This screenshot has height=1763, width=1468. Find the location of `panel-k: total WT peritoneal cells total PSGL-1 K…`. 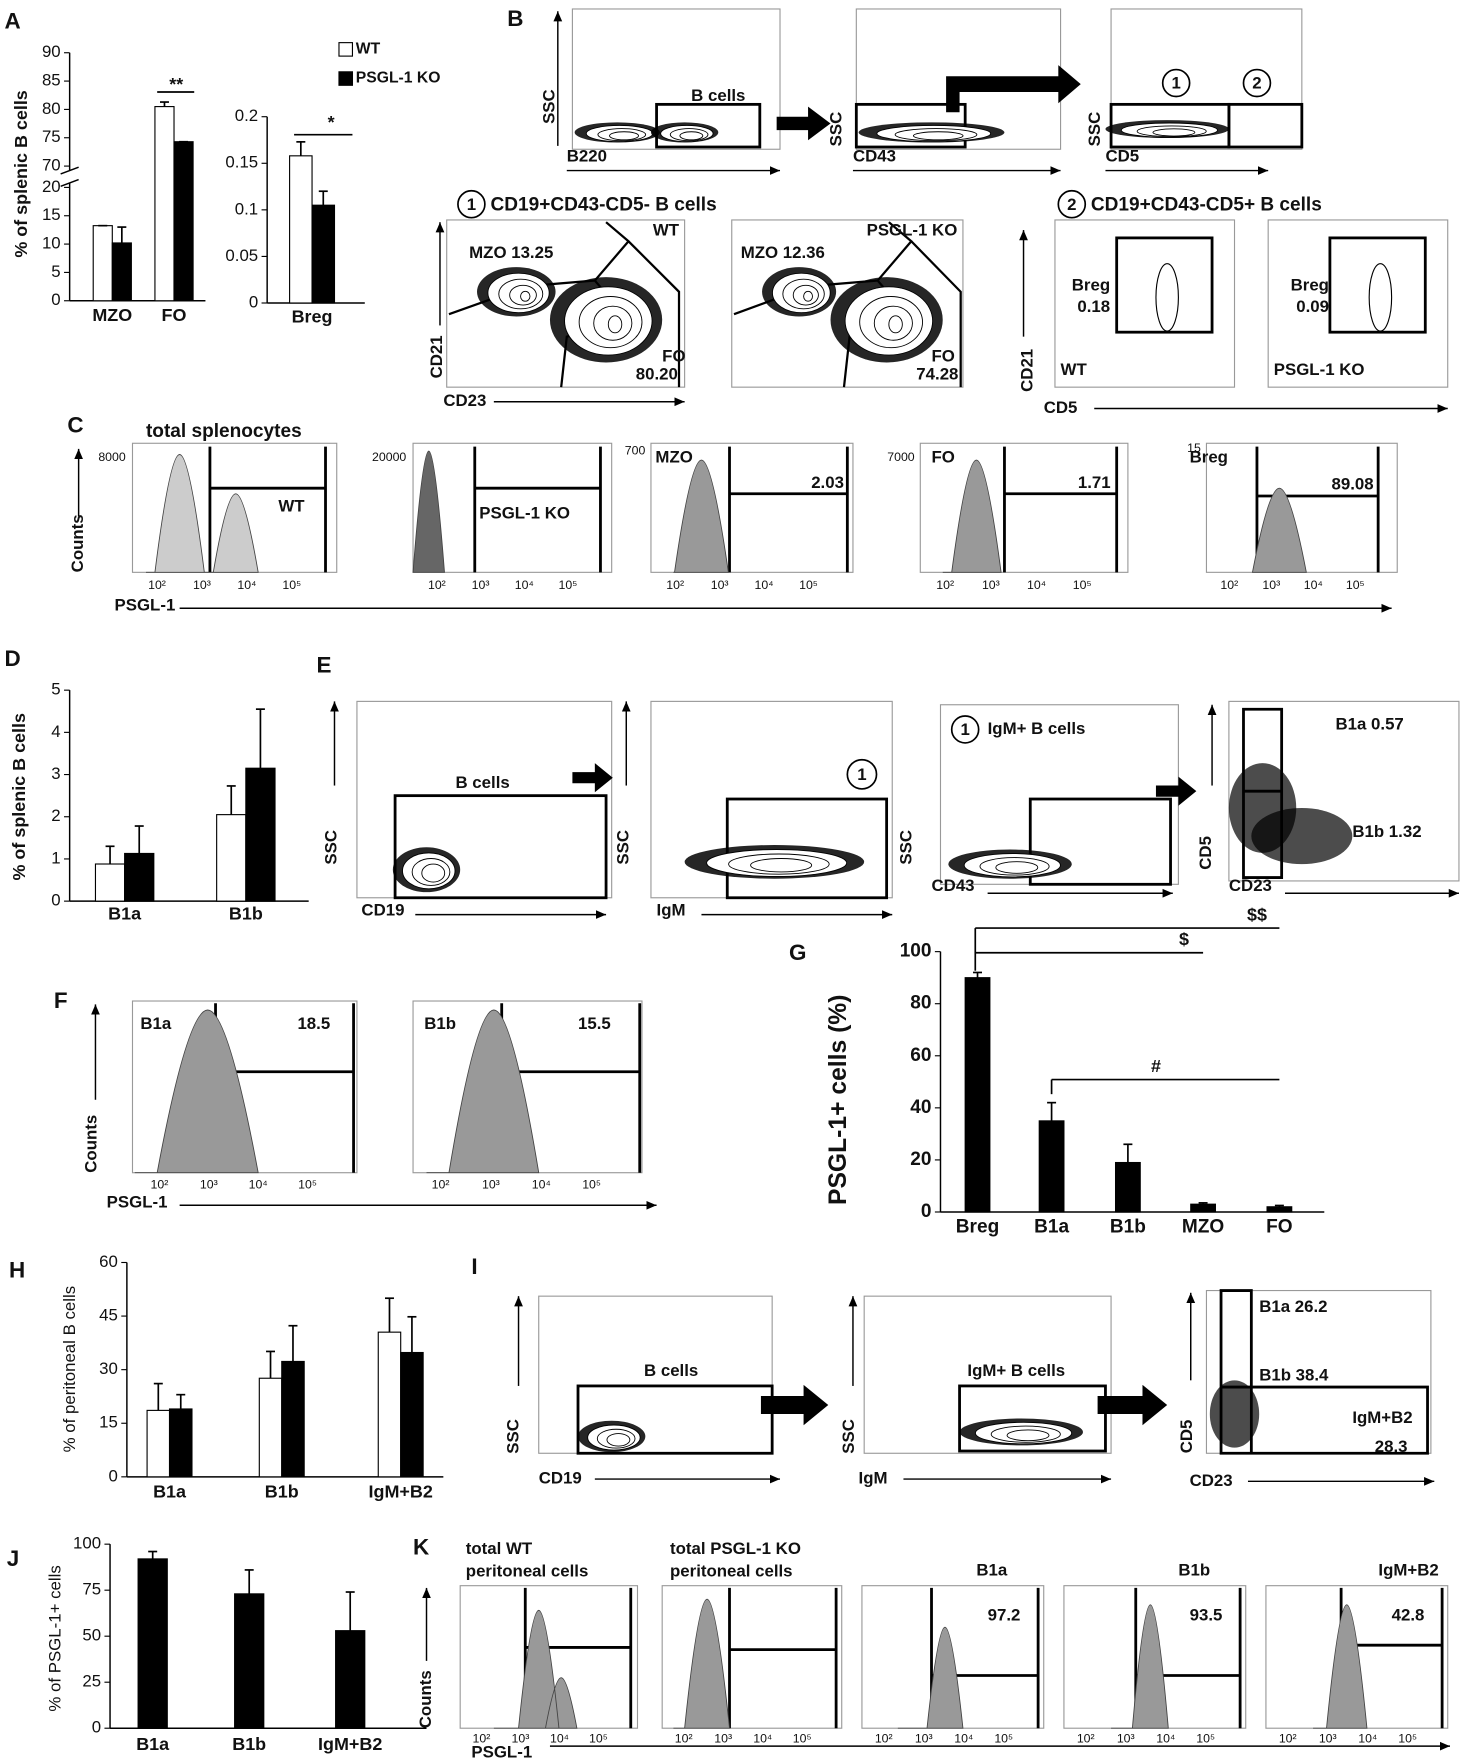

panel-k: total WT peritoneal cells total PSGL-1 K… is located at coordinates (933, 1650).